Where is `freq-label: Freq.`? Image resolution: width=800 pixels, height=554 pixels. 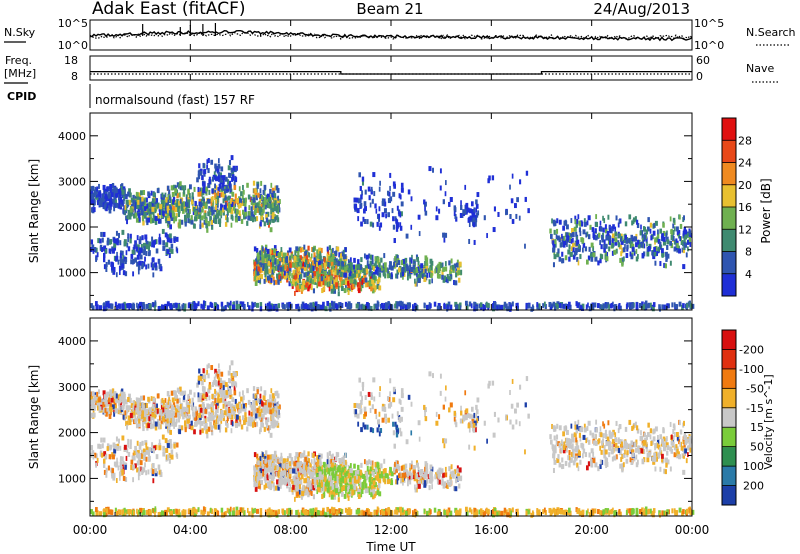
freq-label: Freq. is located at coordinates (18, 60).